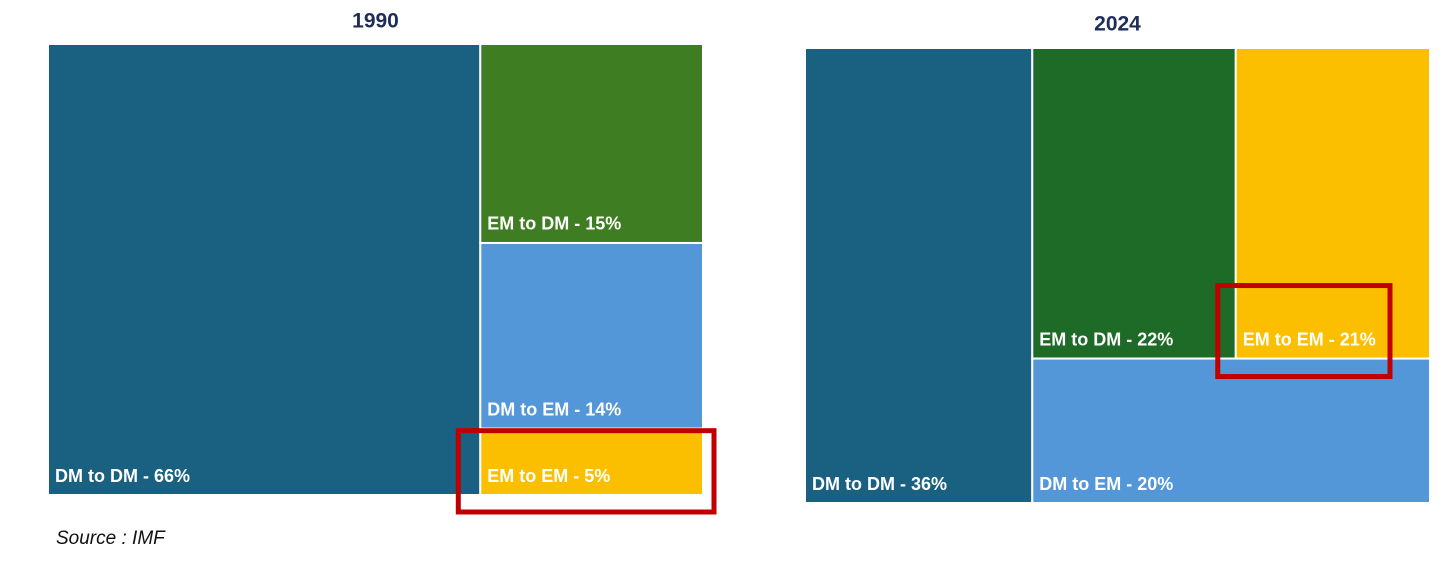 This screenshot has height=566, width=1446. I want to click on chart-title: 1990, so click(375, 21).